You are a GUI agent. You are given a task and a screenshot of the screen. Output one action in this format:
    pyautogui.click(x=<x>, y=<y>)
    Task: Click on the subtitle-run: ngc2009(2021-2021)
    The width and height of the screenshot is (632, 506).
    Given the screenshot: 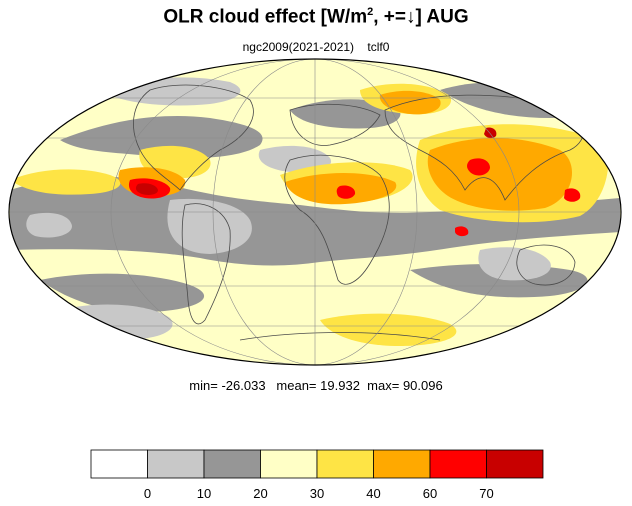 What is the action you would take?
    pyautogui.click(x=298, y=47)
    